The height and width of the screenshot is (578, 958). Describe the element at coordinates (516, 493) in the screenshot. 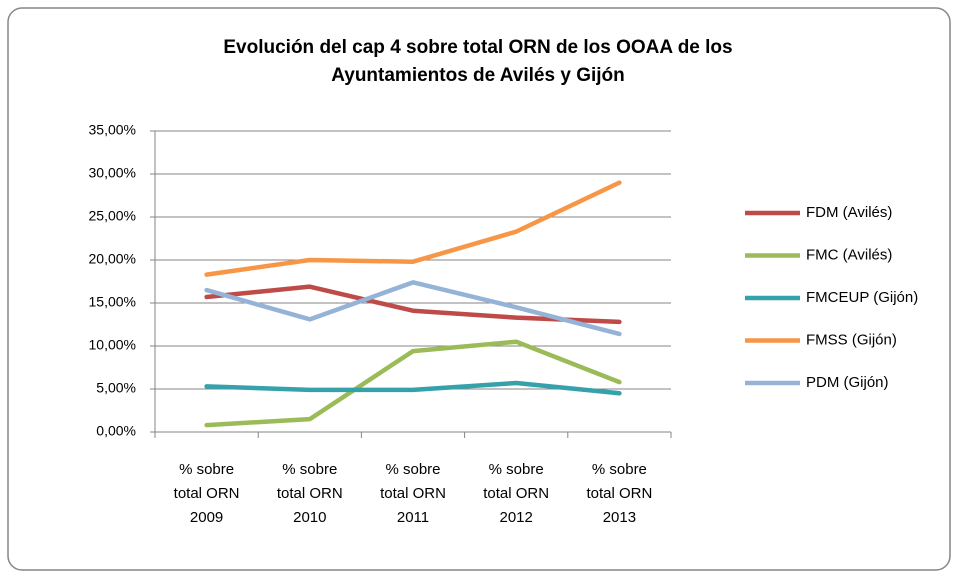

I see `x-tick-label: % sobre total ORN 2012` at that location.